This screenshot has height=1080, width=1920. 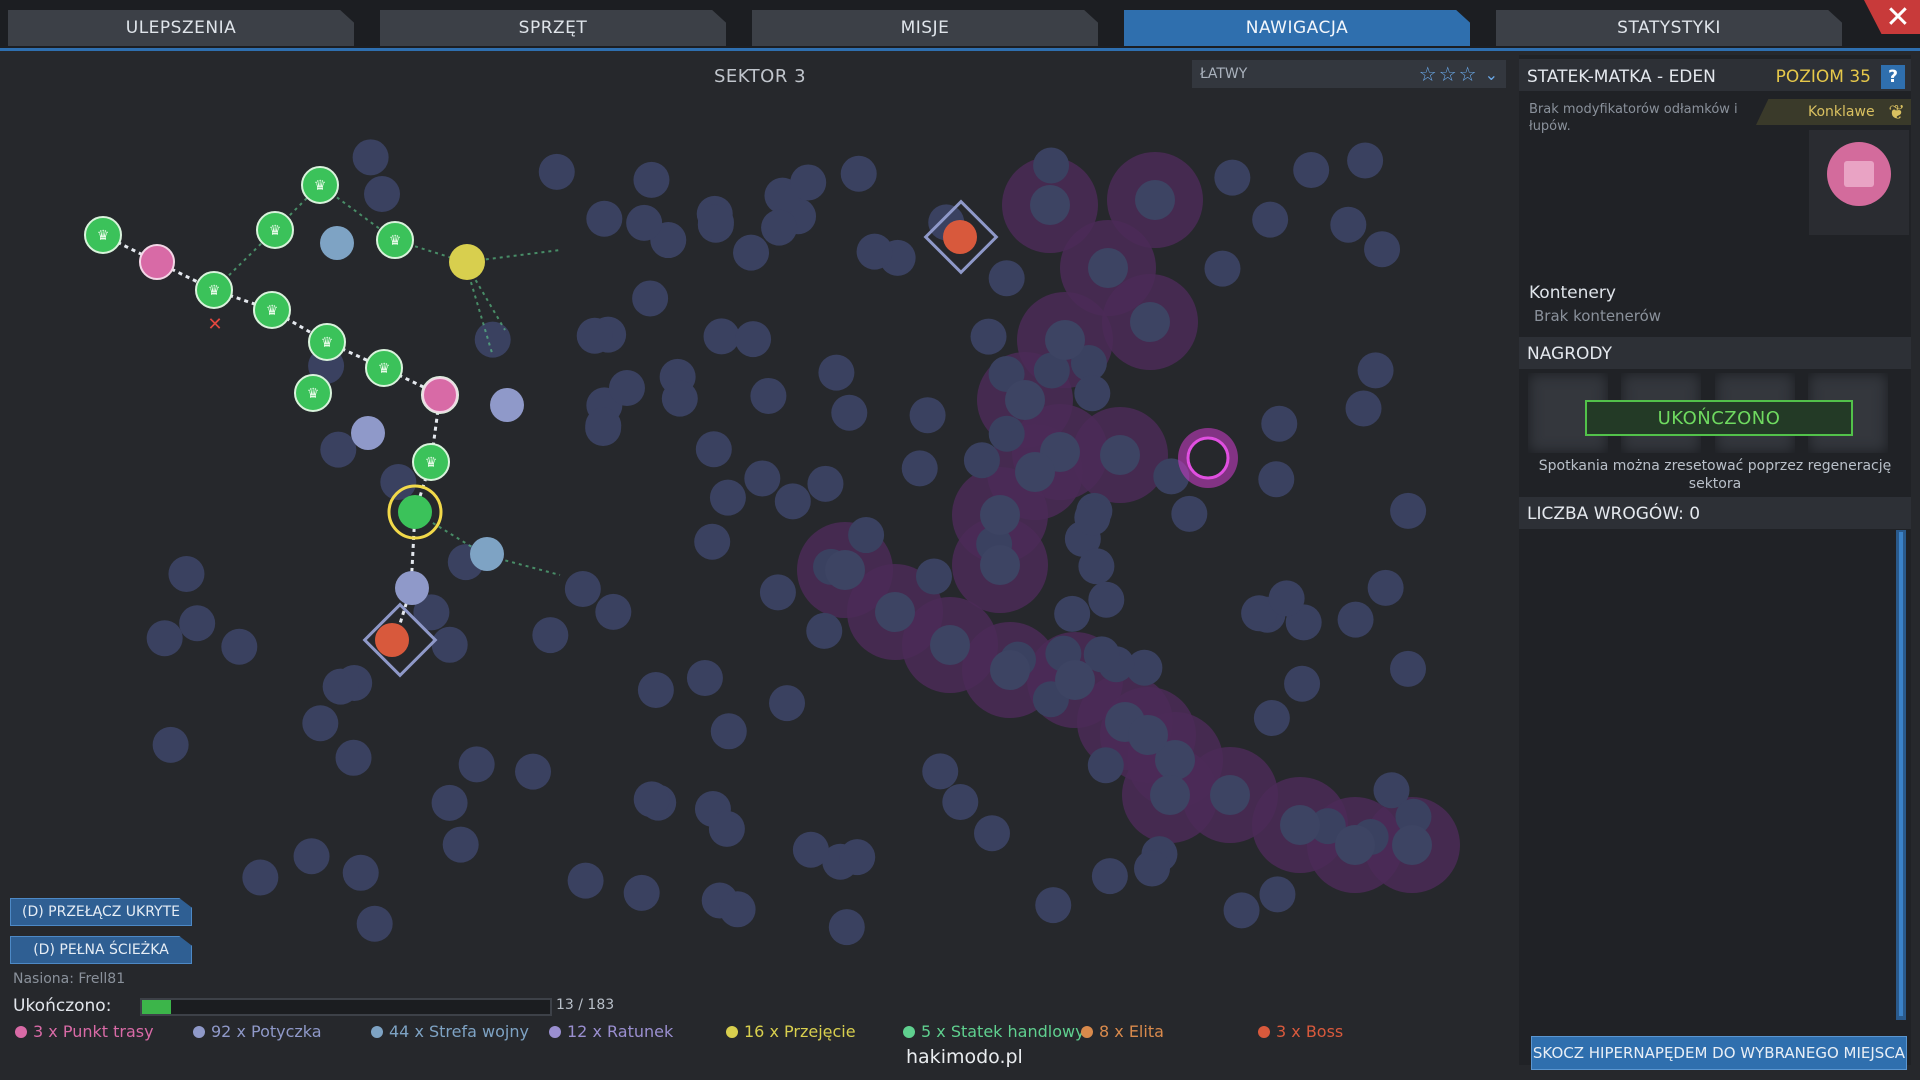 I want to click on help-button: ?, so click(x=1893, y=77).